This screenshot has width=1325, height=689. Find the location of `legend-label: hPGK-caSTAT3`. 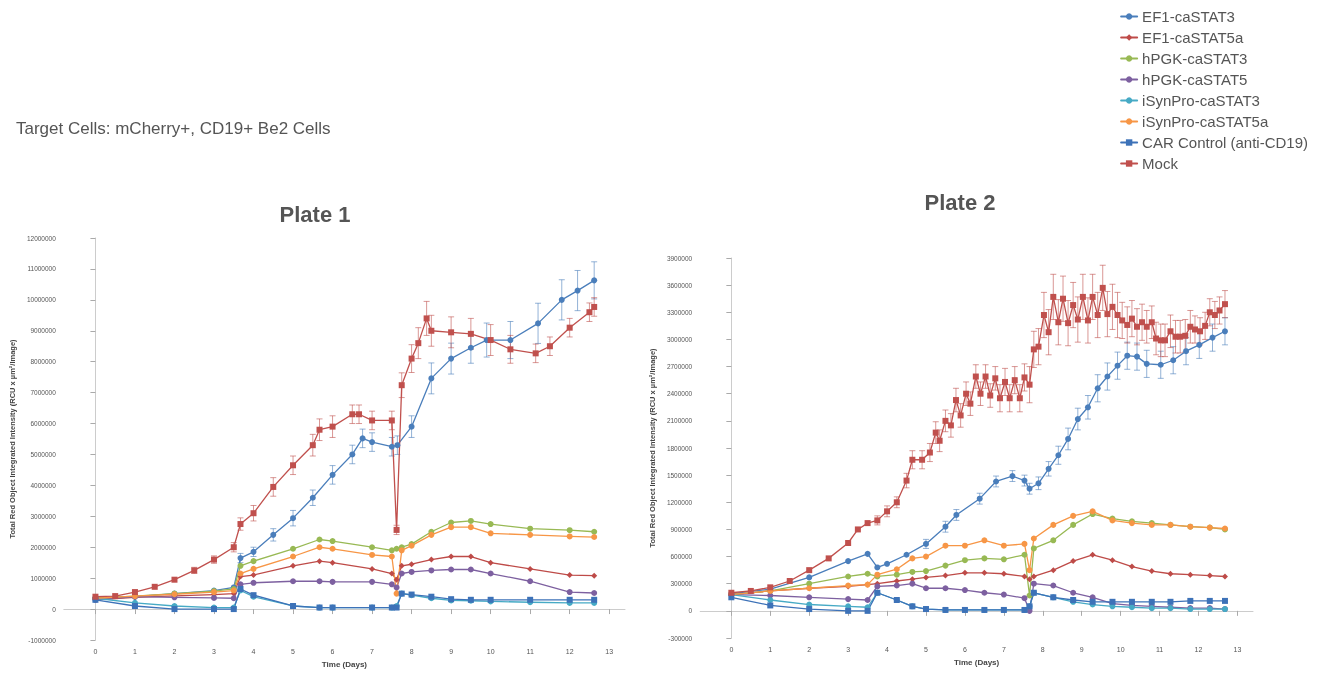

legend-label: hPGK-caSTAT3 is located at coordinates (1195, 58).